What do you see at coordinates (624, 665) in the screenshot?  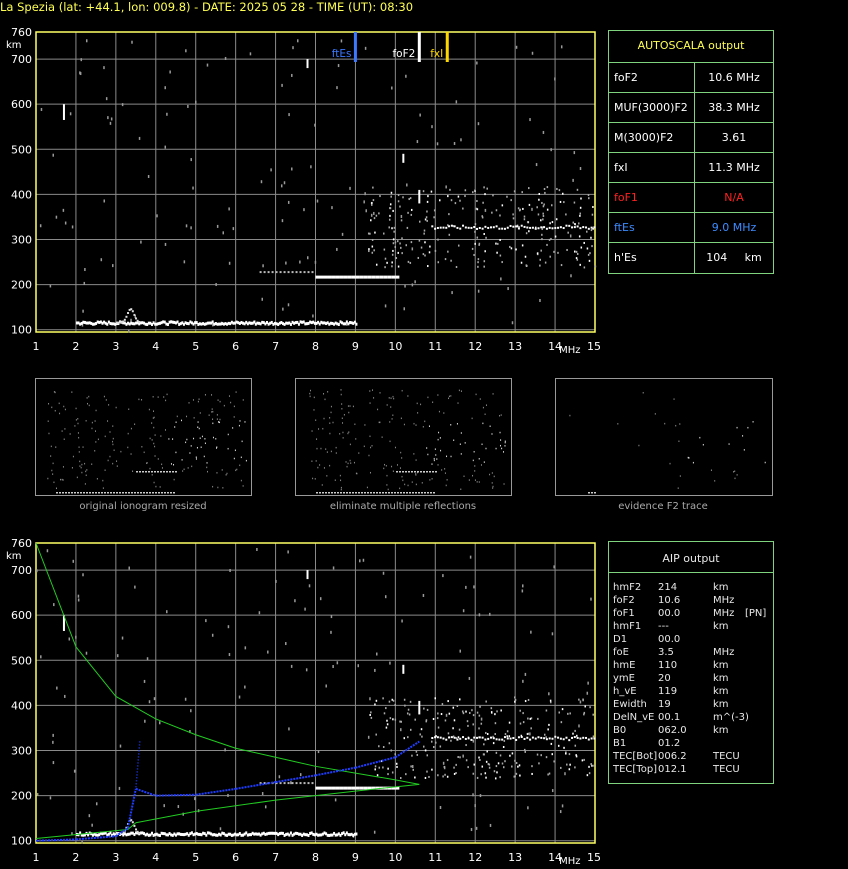 I see `aip-k: hmE` at bounding box center [624, 665].